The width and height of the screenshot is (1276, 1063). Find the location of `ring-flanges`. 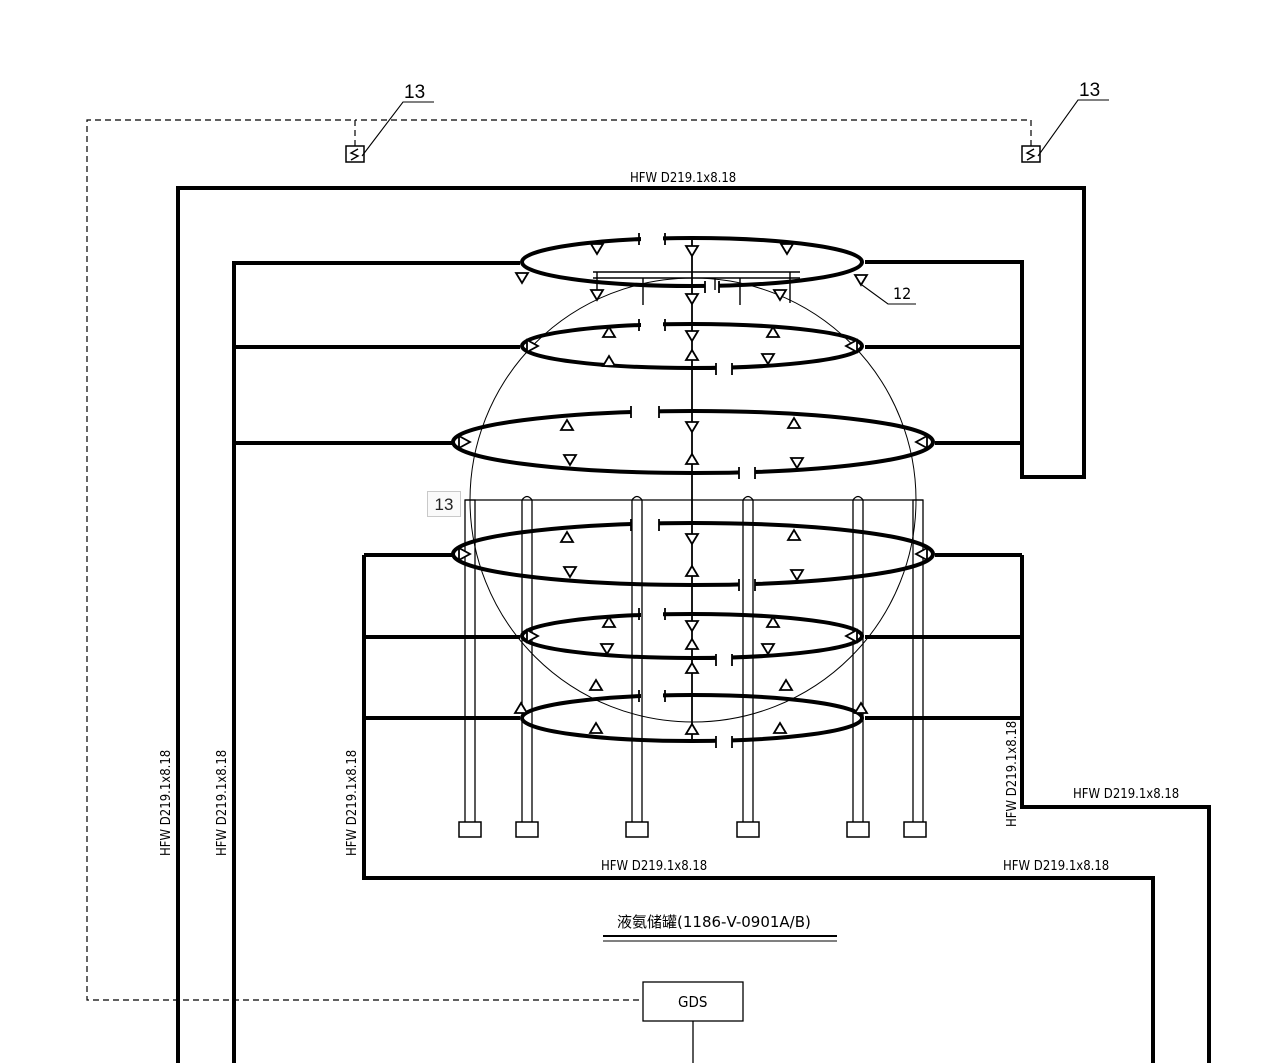

ring-flanges is located at coordinates (693, 490).